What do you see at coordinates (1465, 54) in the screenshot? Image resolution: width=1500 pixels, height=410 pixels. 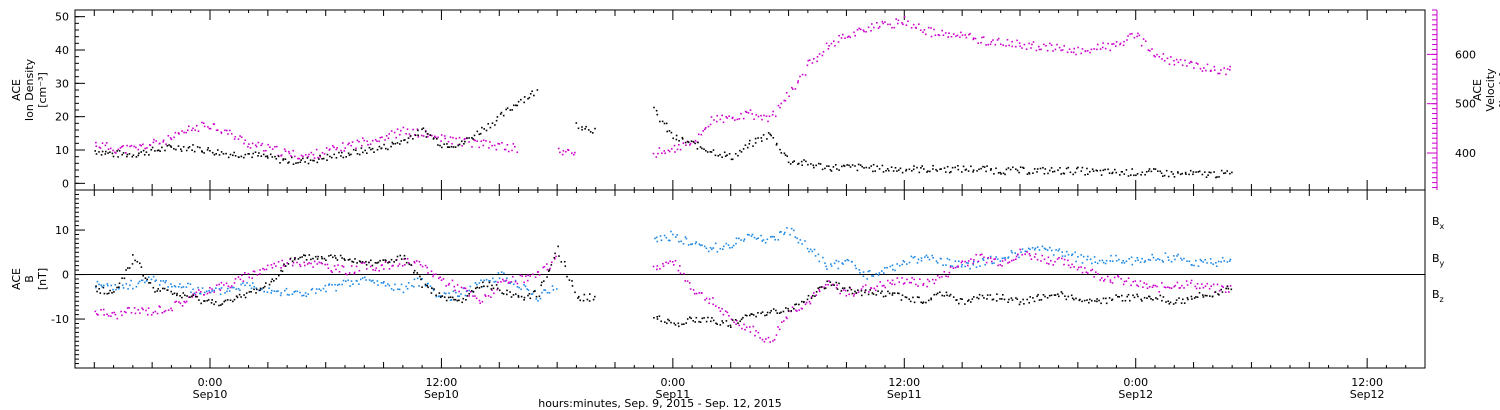 I see `y-right-tick-label: 600` at bounding box center [1465, 54].